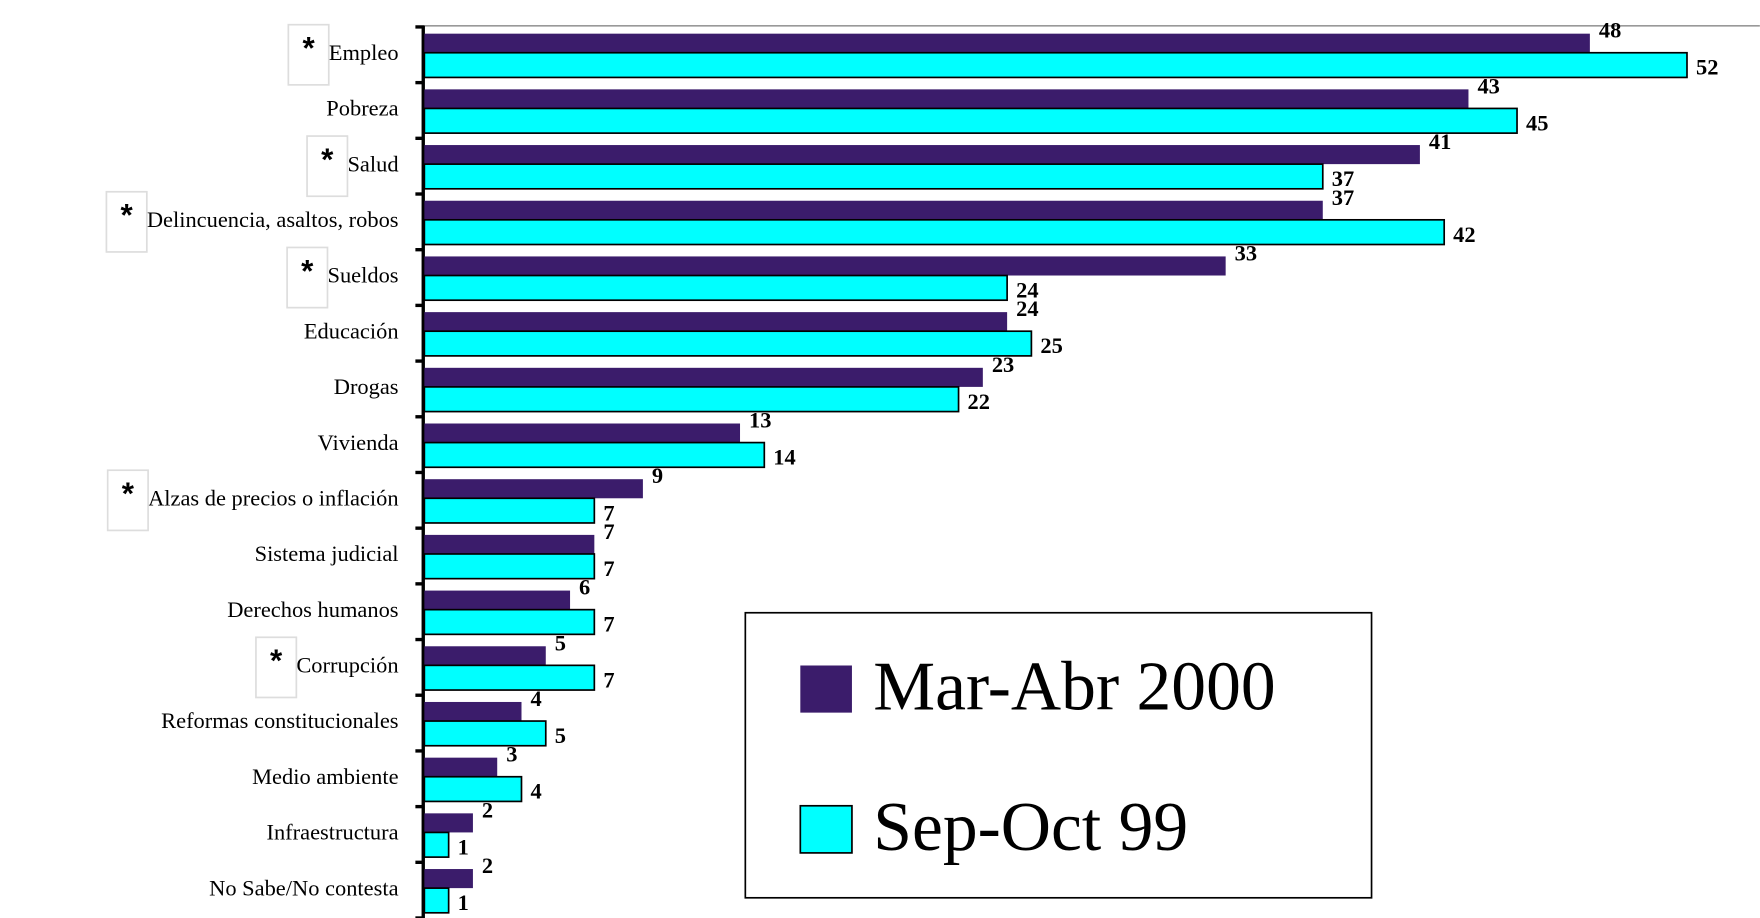  Describe the element at coordinates (784, 457) in the screenshot. I see `value-label: 14` at that location.